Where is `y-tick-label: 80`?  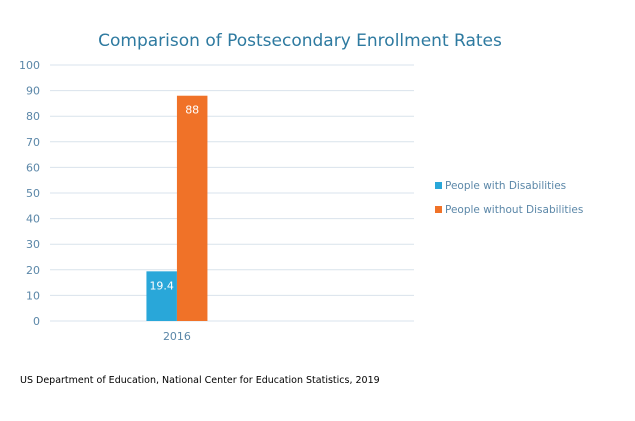 y-tick-label: 80 is located at coordinates (33, 116).